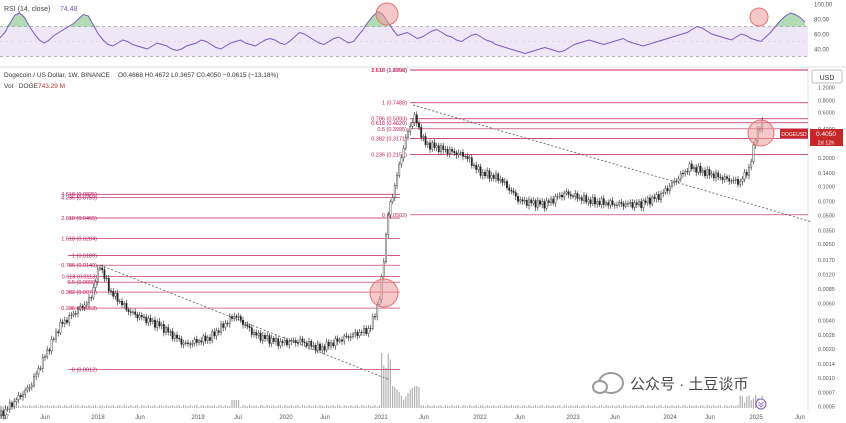 This screenshot has width=846, height=423. What do you see at coordinates (79, 195) in the screenshot?
I see `fib-label: 4.618 (0.0825)` at bounding box center [79, 195].